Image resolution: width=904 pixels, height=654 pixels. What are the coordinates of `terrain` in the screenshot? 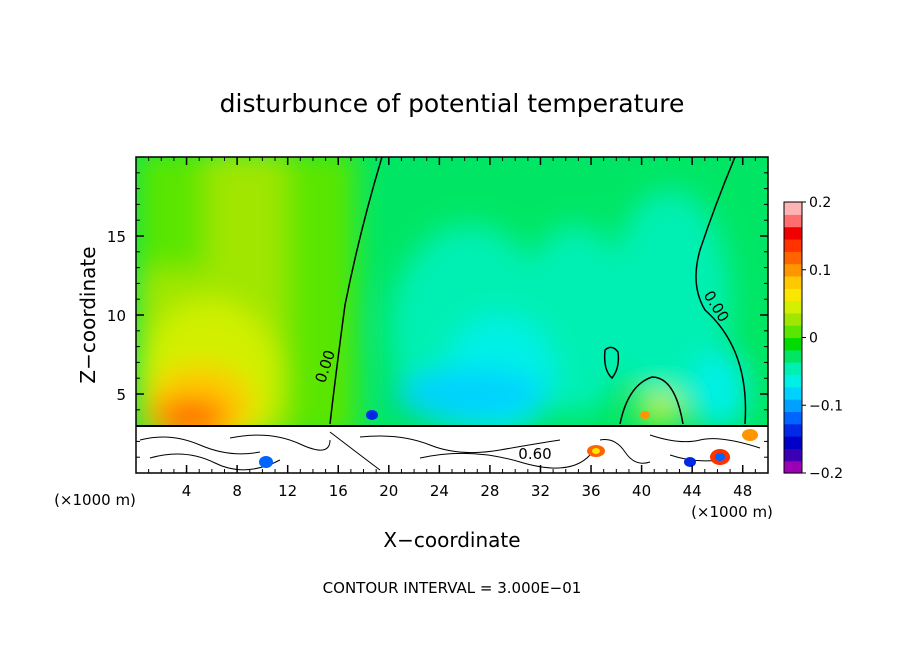 It's located at (452, 441).